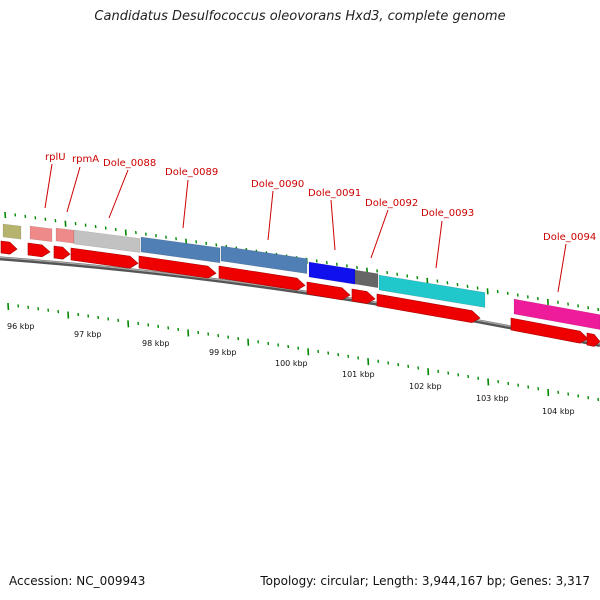  I want to click on scale-label-100-kbp: 100 kbp, so click(291, 363).